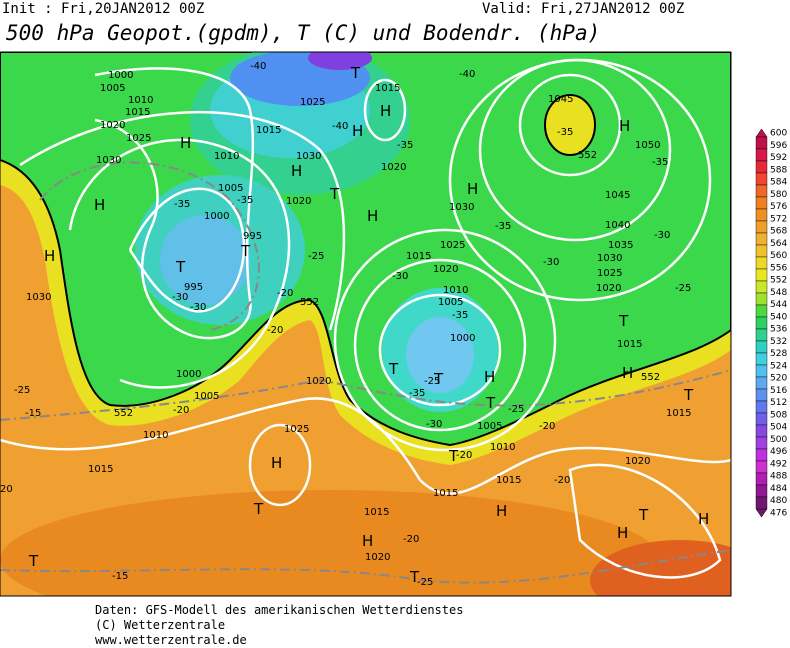 This screenshot has width=790, height=648. I want to click on scale-label: 516, so click(778, 391).